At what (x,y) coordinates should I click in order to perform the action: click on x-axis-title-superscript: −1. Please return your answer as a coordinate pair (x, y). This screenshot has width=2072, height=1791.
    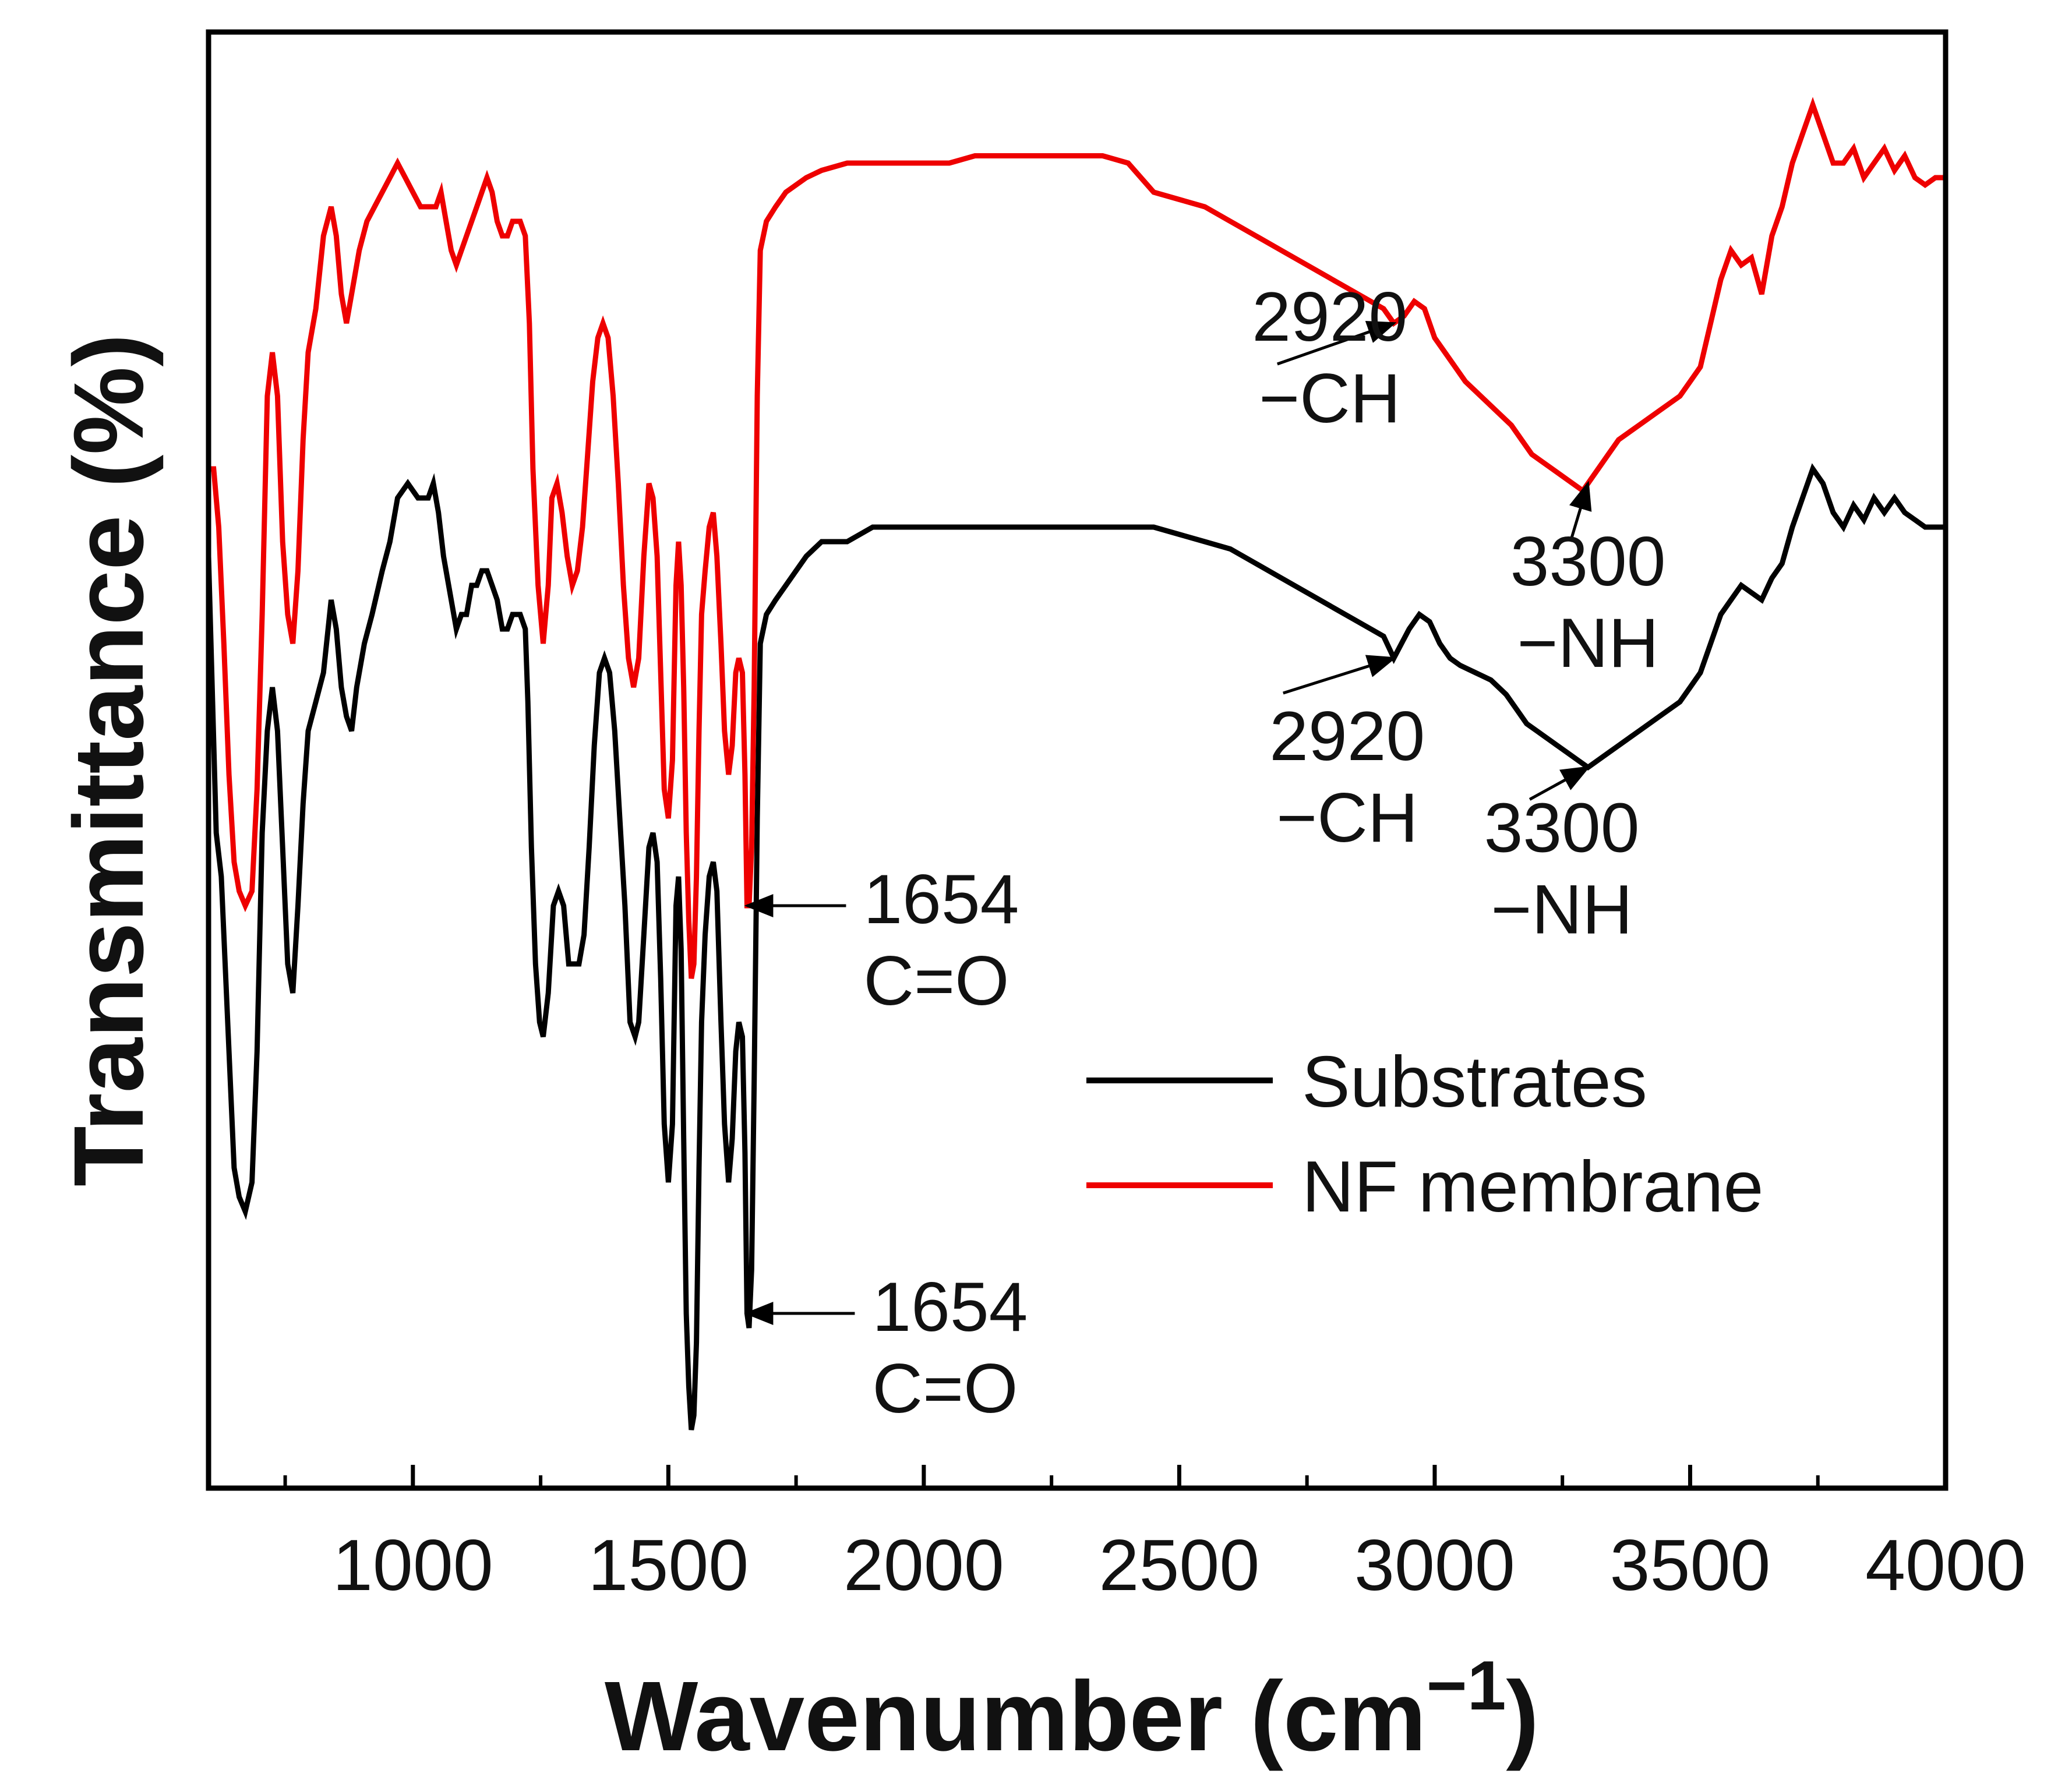
    Looking at the image, I should click on (1467, 1686).